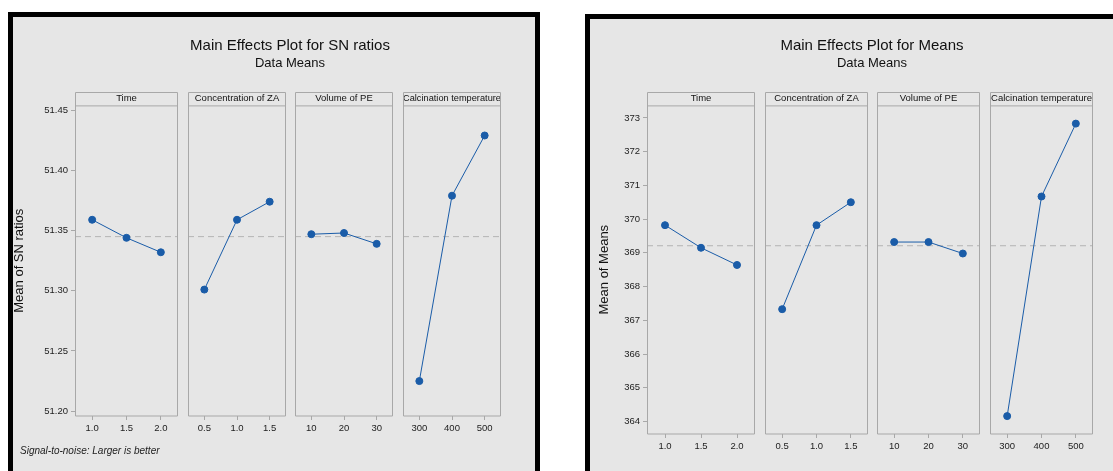 The width and height of the screenshot is (1113, 471). I want to click on y-tick-label: 364, so click(632, 421).